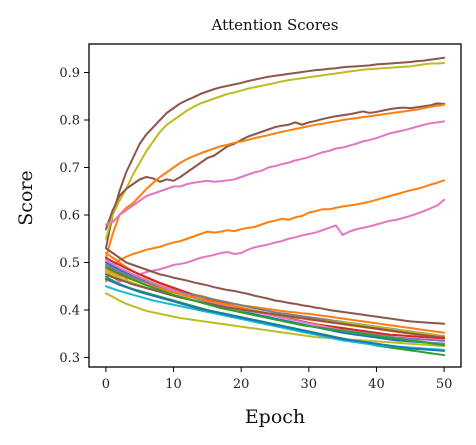 The height and width of the screenshot is (445, 476). What do you see at coordinates (241, 384) in the screenshot?
I see `x-tick-label: 20` at bounding box center [241, 384].